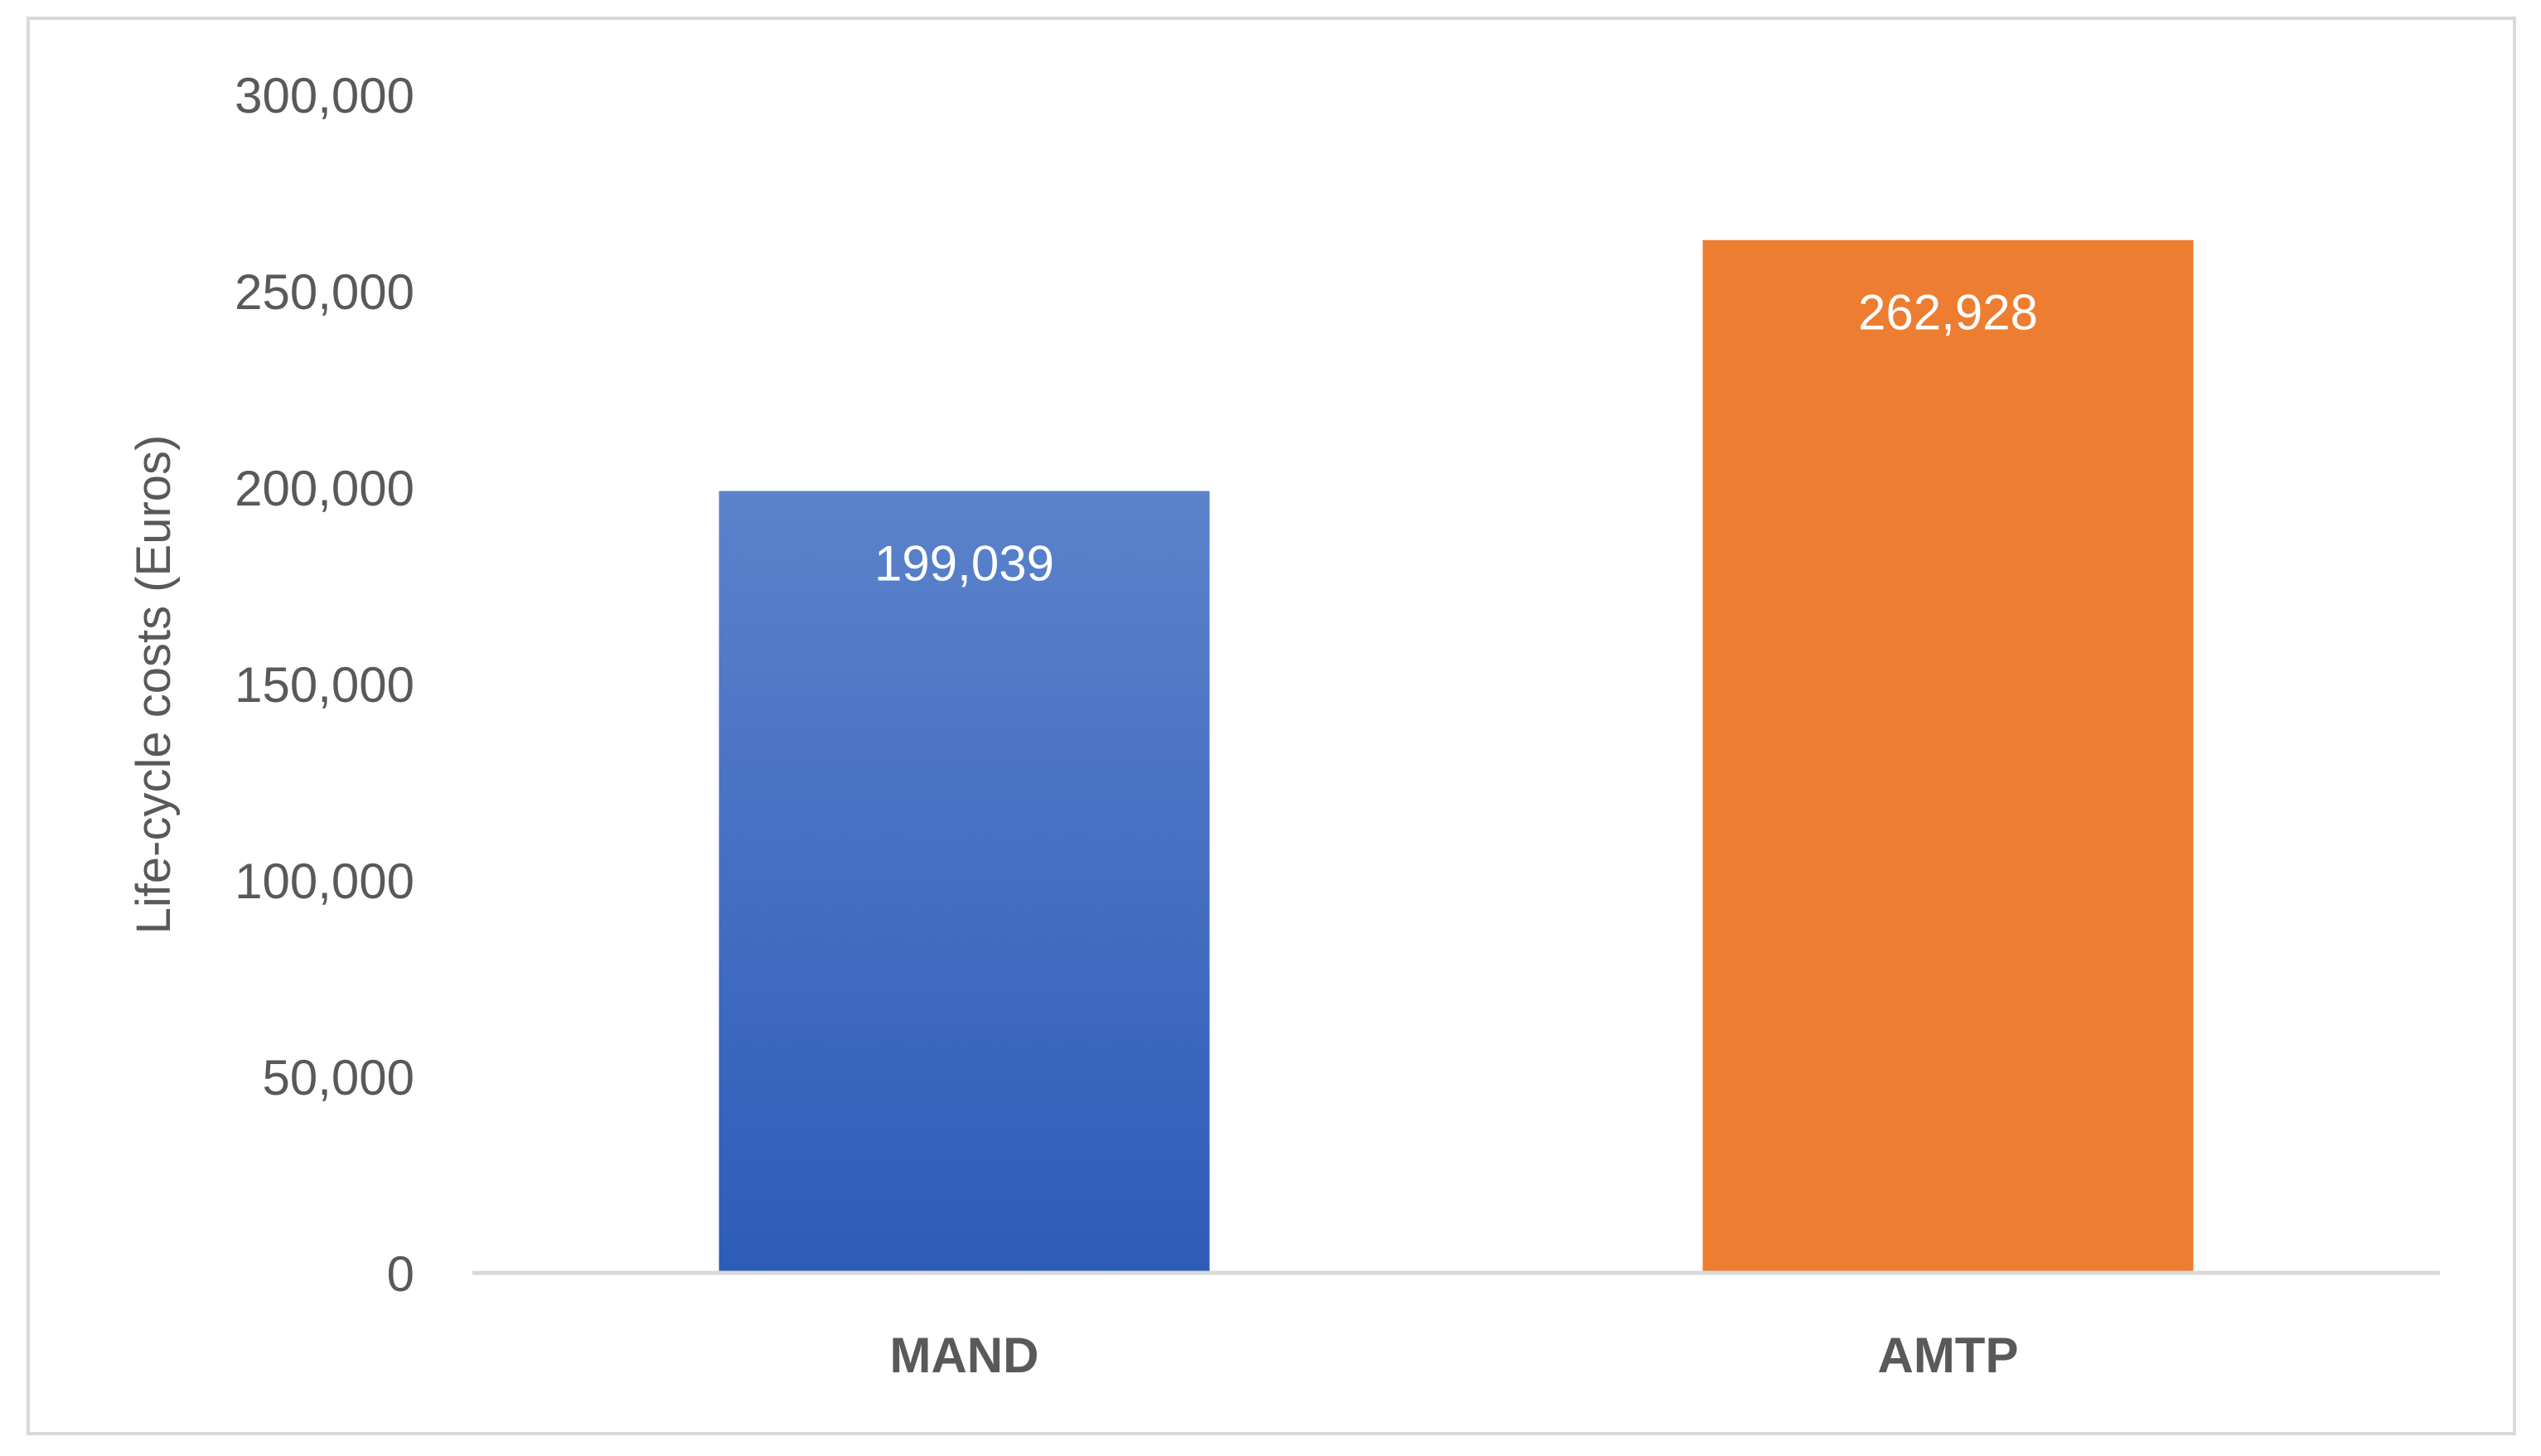 This screenshot has height=1456, width=2541. I want to click on y-tick-label: 250,000, so click(324, 292).